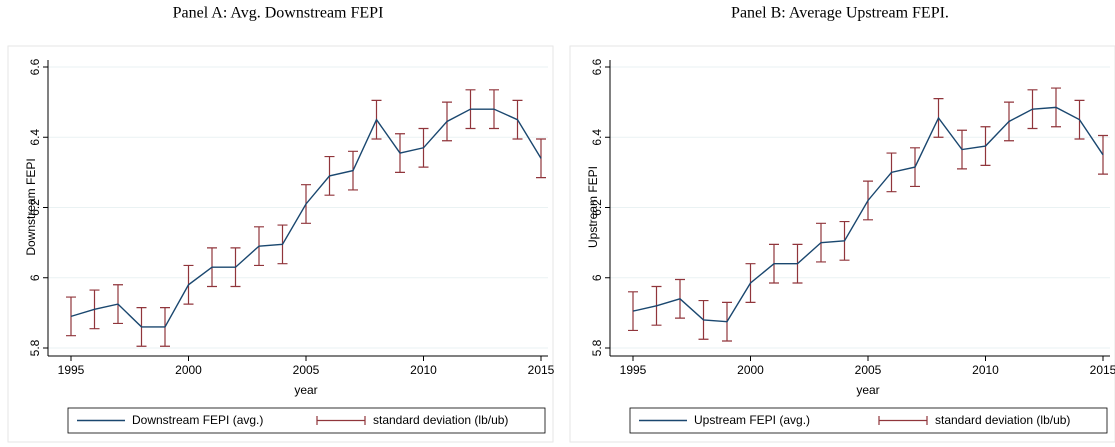 Image resolution: width=1115 pixels, height=447 pixels. I want to click on panel-title: Panel A: Avg. Downstream FEPI, so click(278, 13).